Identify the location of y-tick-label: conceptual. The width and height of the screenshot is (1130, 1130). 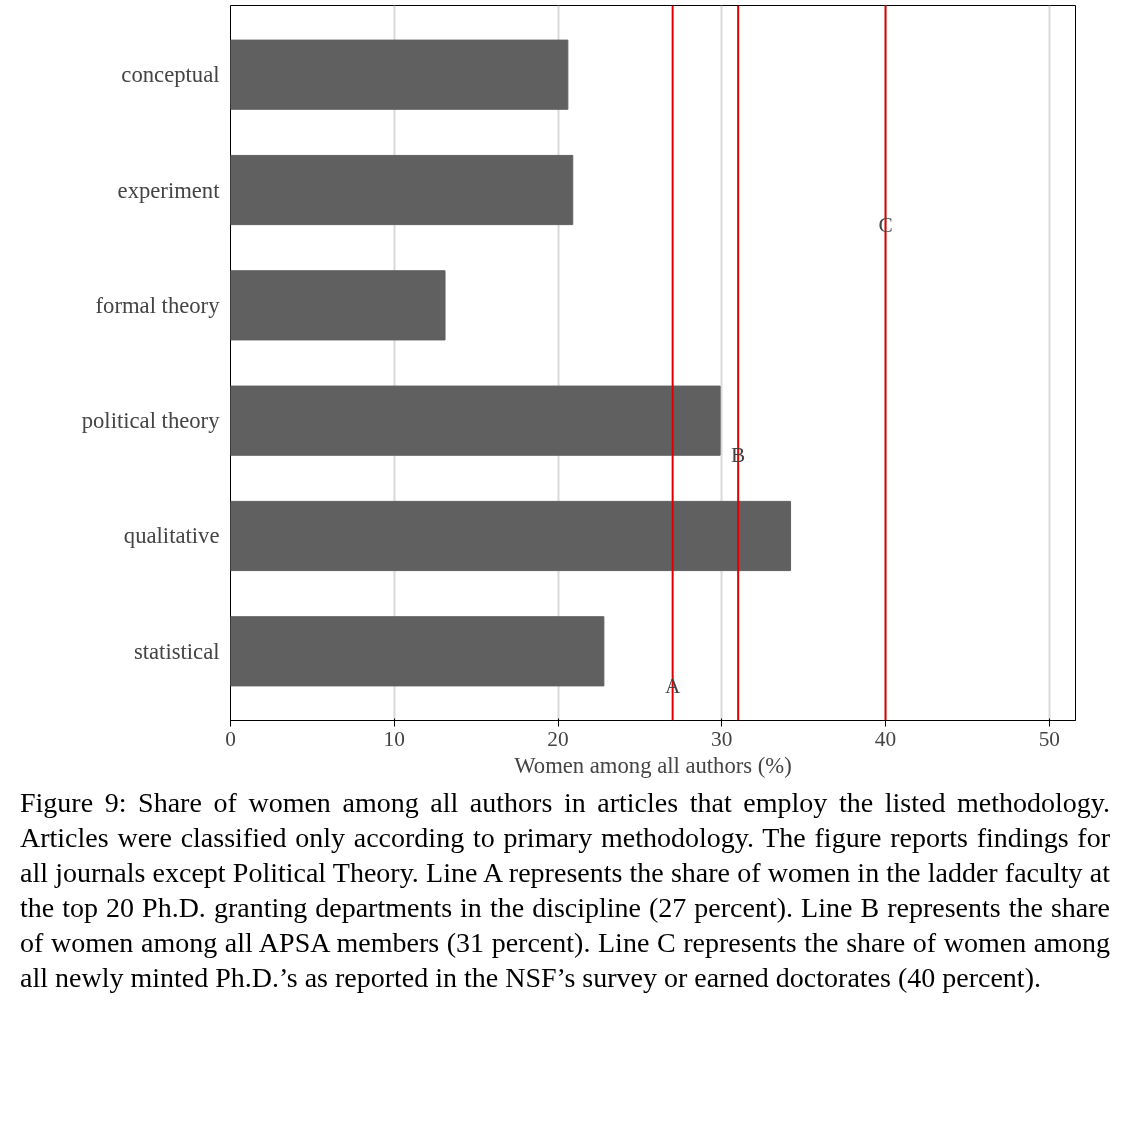
(170, 75).